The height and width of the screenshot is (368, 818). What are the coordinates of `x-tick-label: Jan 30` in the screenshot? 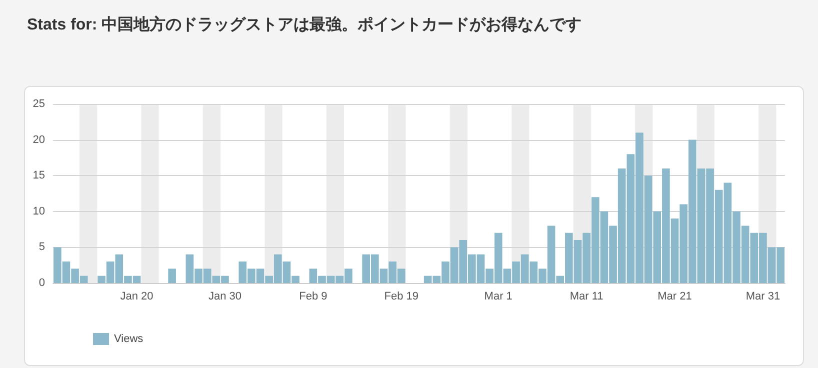 It's located at (225, 296).